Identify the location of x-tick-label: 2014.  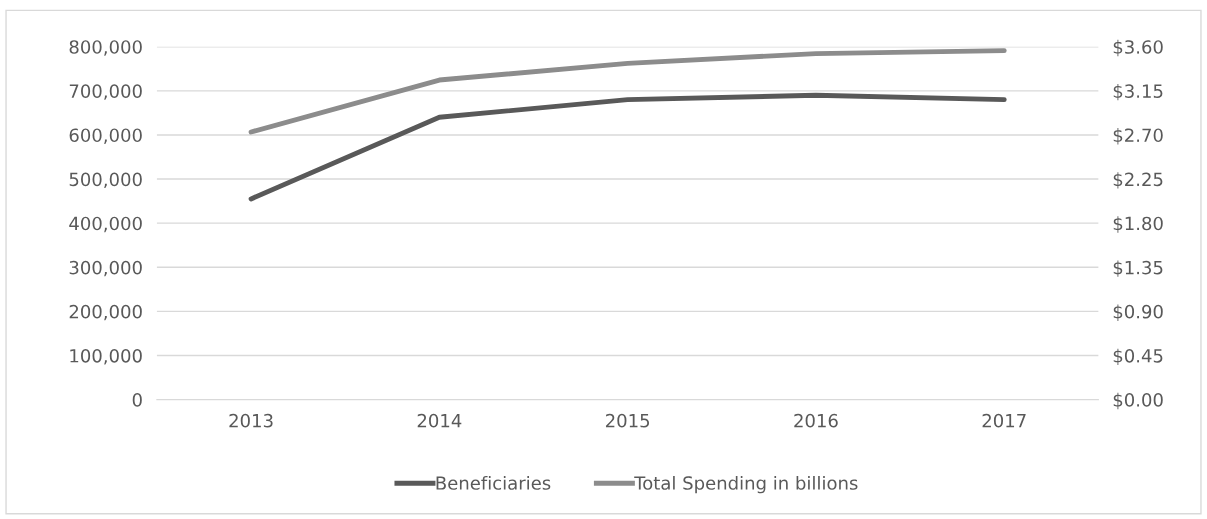
(439, 420).